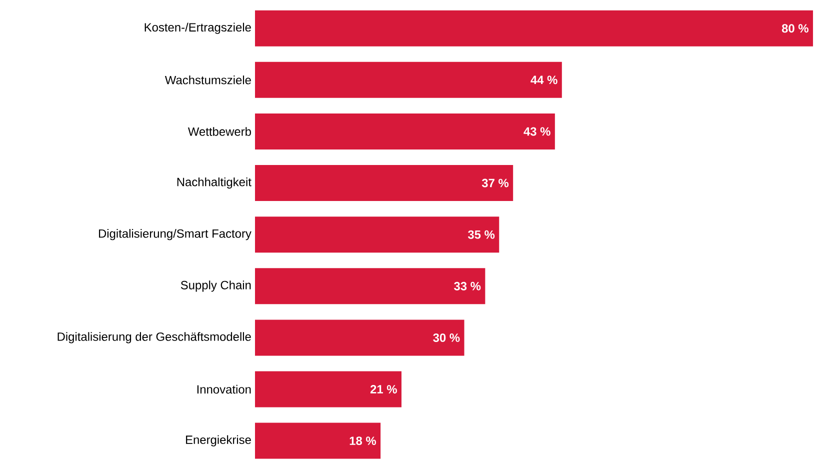  Describe the element at coordinates (383, 389) in the screenshot. I see `data-label: 21 %` at that location.